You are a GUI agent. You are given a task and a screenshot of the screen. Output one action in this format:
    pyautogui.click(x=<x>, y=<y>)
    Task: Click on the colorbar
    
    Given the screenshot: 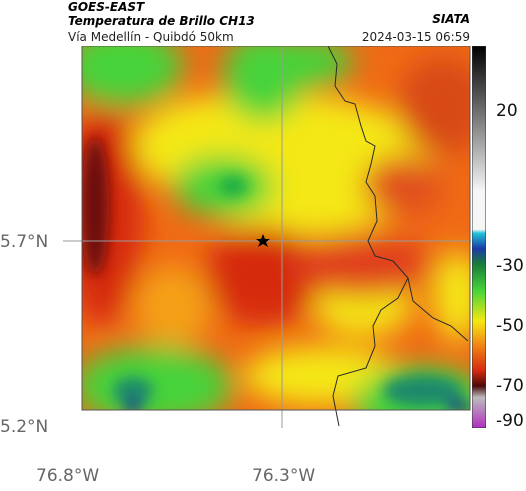 What is the action you would take?
    pyautogui.click(x=479, y=237)
    